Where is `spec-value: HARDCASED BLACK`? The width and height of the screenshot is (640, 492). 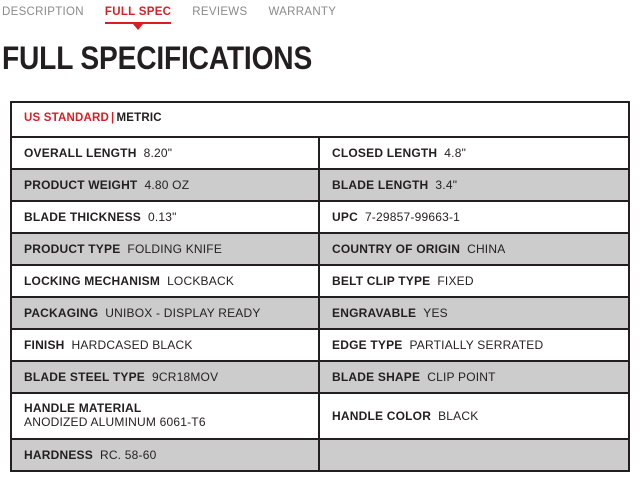
spec-value: HARDCASED BLACK is located at coordinates (132, 345).